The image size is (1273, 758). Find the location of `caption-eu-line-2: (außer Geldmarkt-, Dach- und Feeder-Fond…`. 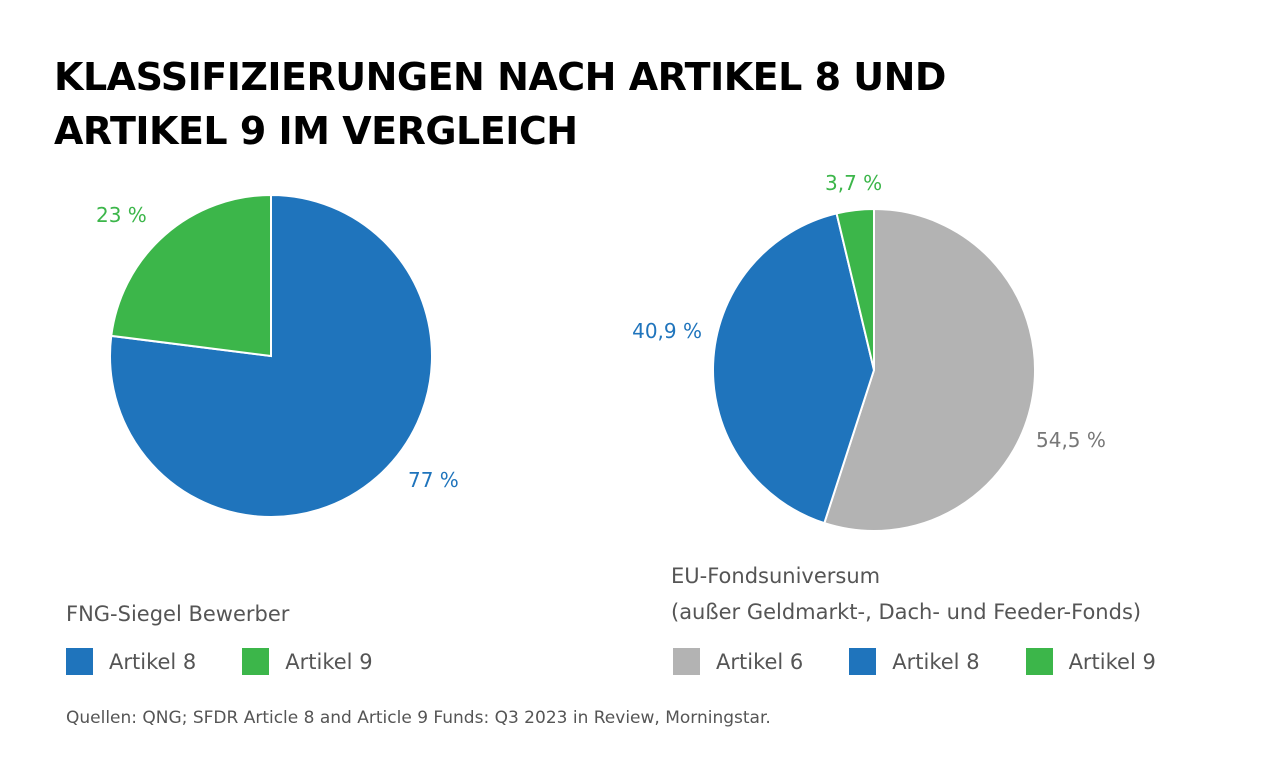

caption-eu-line-2: (außer Geldmarkt-, Dach- und Feeder-Fond… is located at coordinates (906, 612).